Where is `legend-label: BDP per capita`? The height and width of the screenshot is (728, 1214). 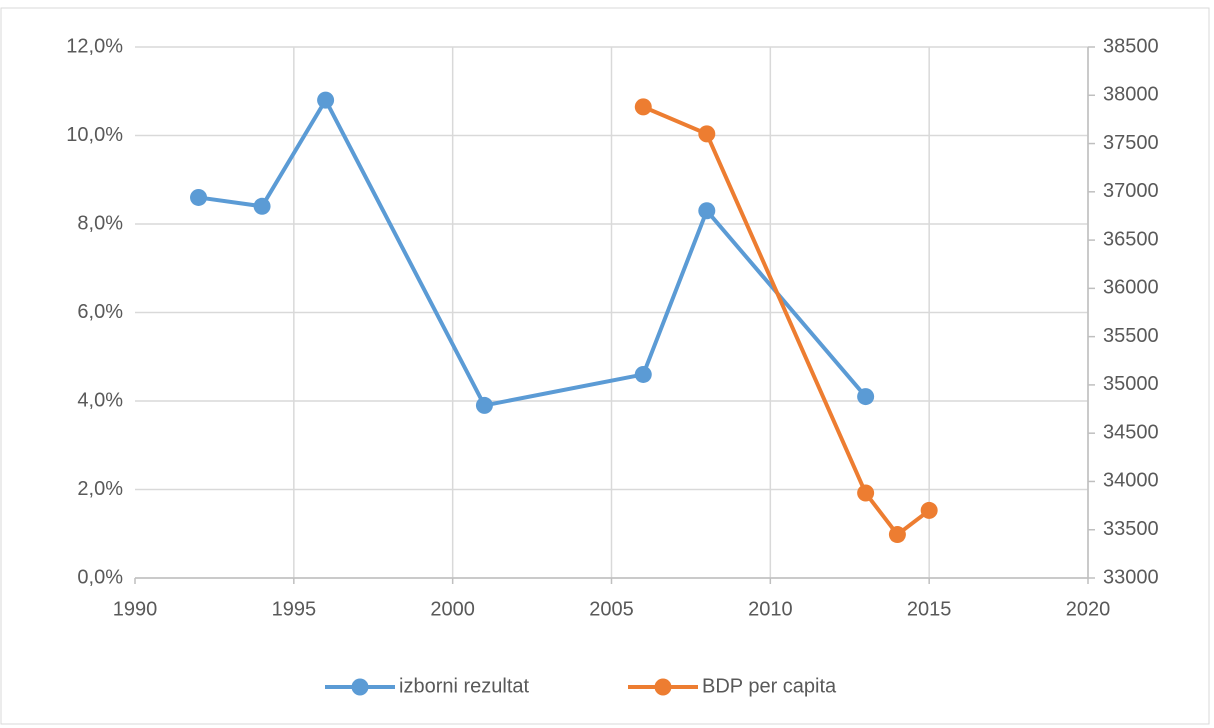
legend-label: BDP per capita is located at coordinates (769, 686).